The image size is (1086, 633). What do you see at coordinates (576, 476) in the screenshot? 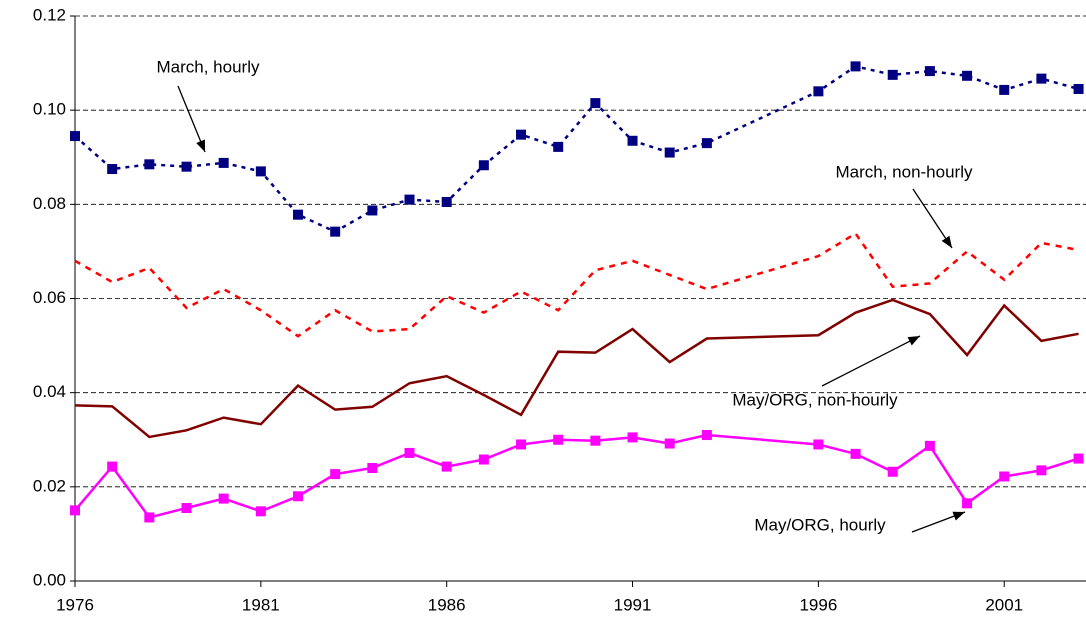
I see `series-line` at bounding box center [576, 476].